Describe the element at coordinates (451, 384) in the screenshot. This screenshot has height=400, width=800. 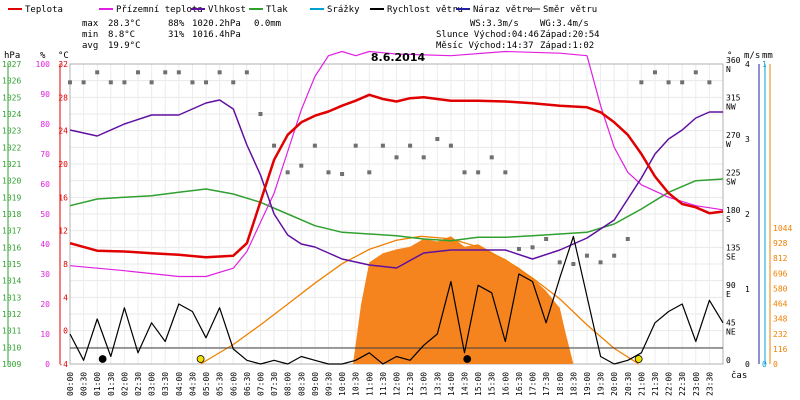
I see `x-tick: 14:00` at that location.